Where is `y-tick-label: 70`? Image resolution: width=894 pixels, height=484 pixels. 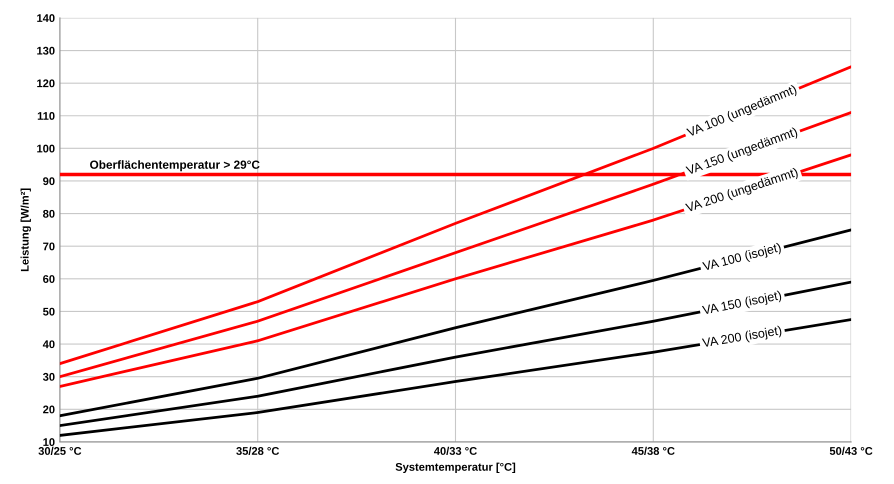 y-tick-label: 70 is located at coordinates (49, 246).